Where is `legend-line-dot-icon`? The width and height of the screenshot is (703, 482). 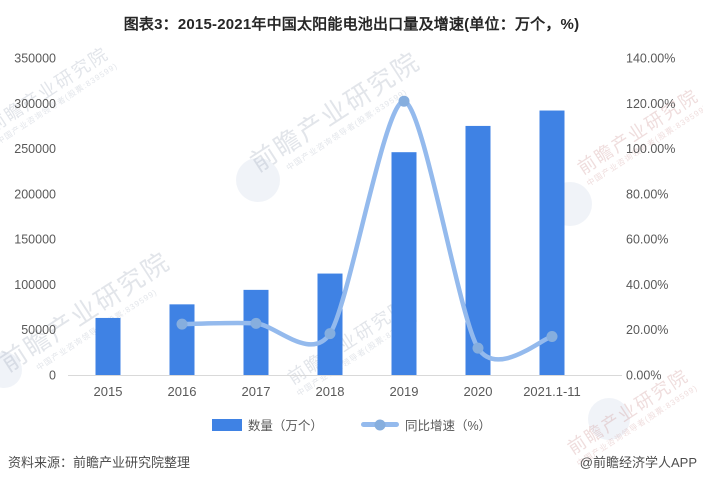 legend-line-dot-icon is located at coordinates (380, 424).